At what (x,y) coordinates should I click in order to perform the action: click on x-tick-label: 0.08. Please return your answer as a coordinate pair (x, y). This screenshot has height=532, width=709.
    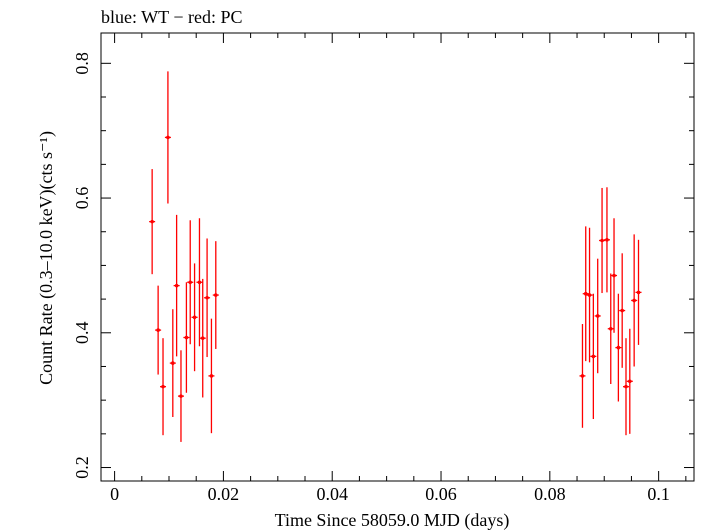
    Looking at the image, I should click on (550, 494).